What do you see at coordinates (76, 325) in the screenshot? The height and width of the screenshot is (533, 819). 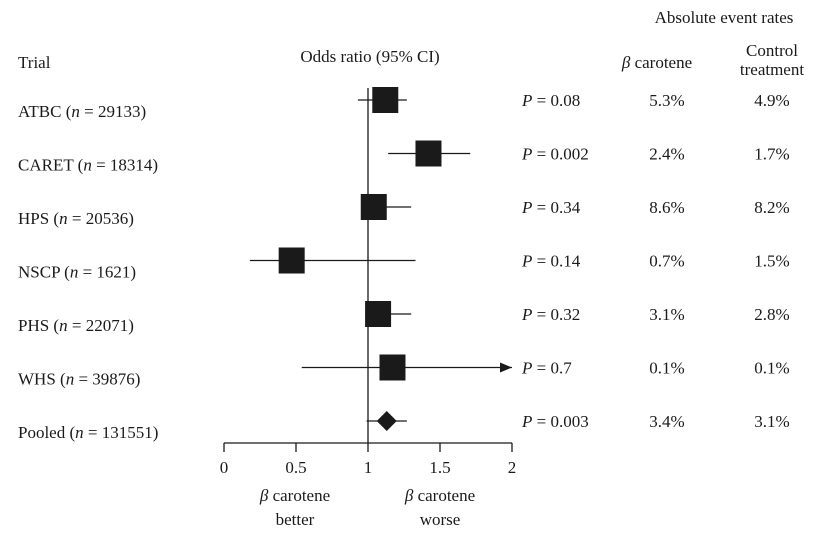 I see `trial-label: PHS (n = 22071)` at bounding box center [76, 325].